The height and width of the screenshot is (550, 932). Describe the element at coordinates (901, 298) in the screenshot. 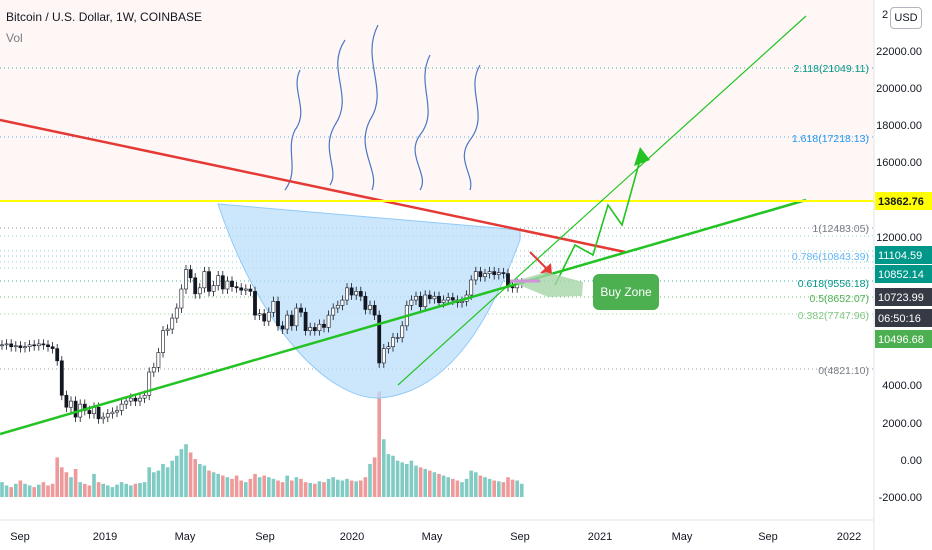

I see `price-label: 10723.99` at that location.